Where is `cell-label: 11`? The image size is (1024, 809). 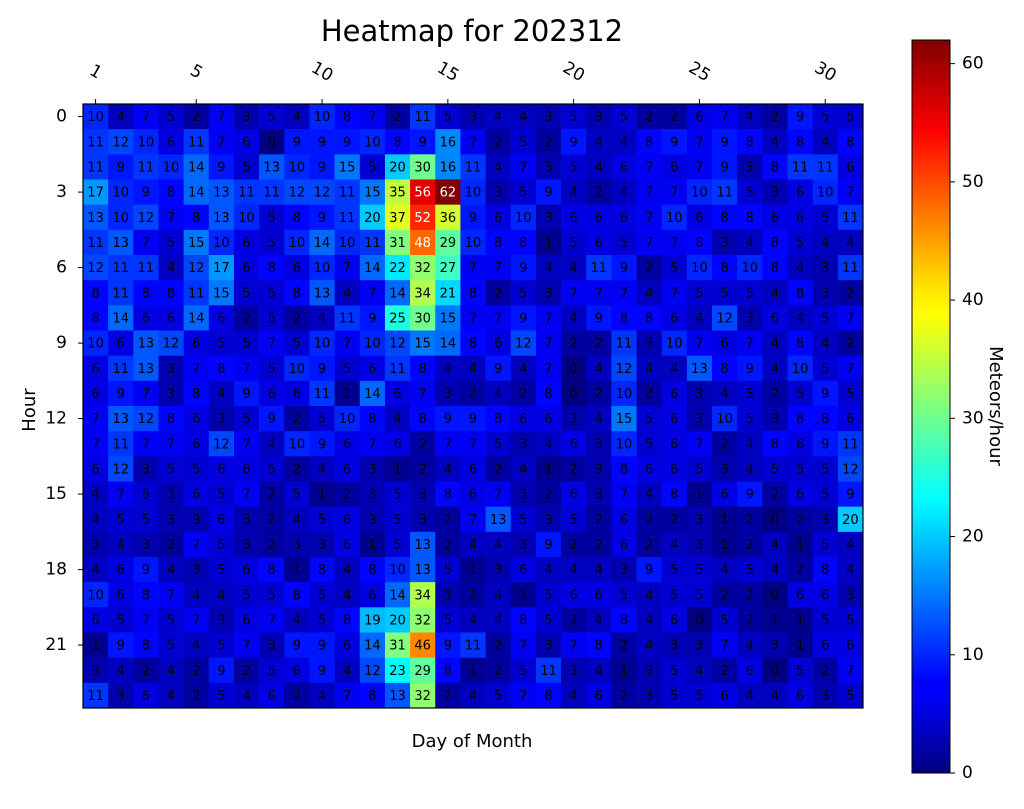
cell-label: 11 is located at coordinates (397, 369).